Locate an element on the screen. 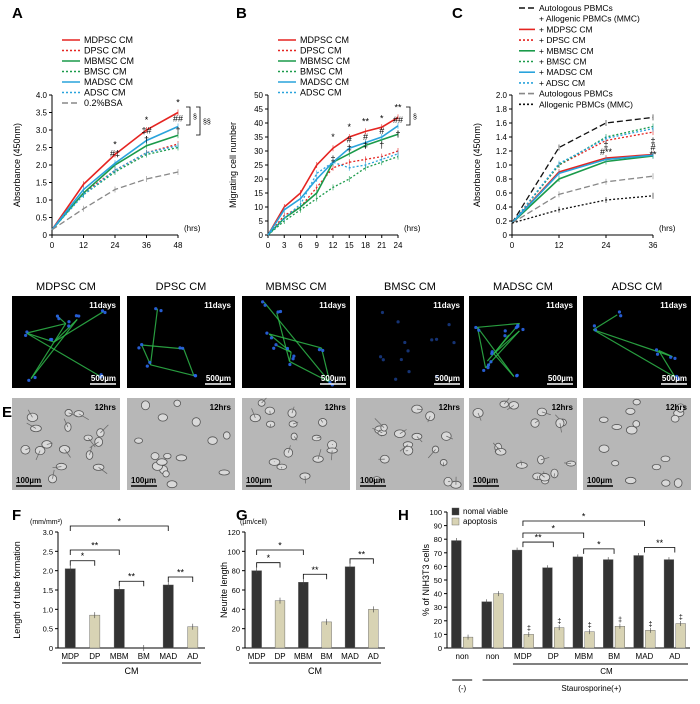  panel-label: C is located at coordinates (457, 13).